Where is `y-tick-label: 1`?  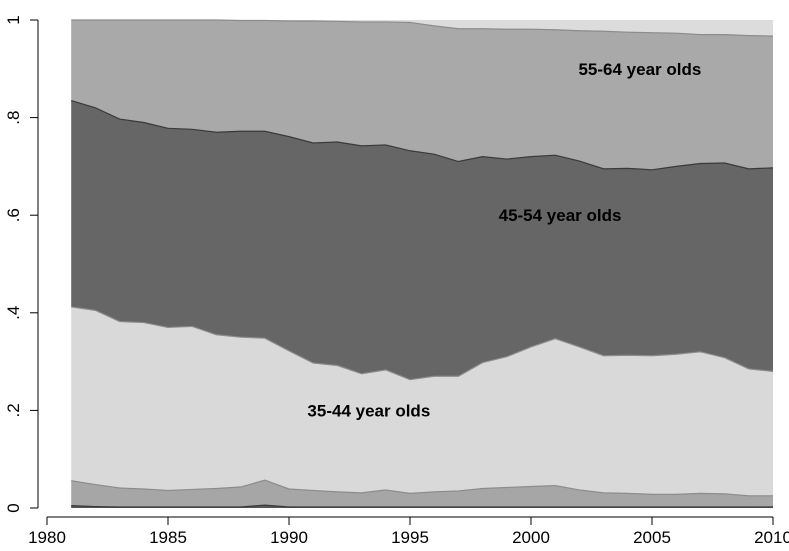
y-tick-label: 1 is located at coordinates (13, 19).